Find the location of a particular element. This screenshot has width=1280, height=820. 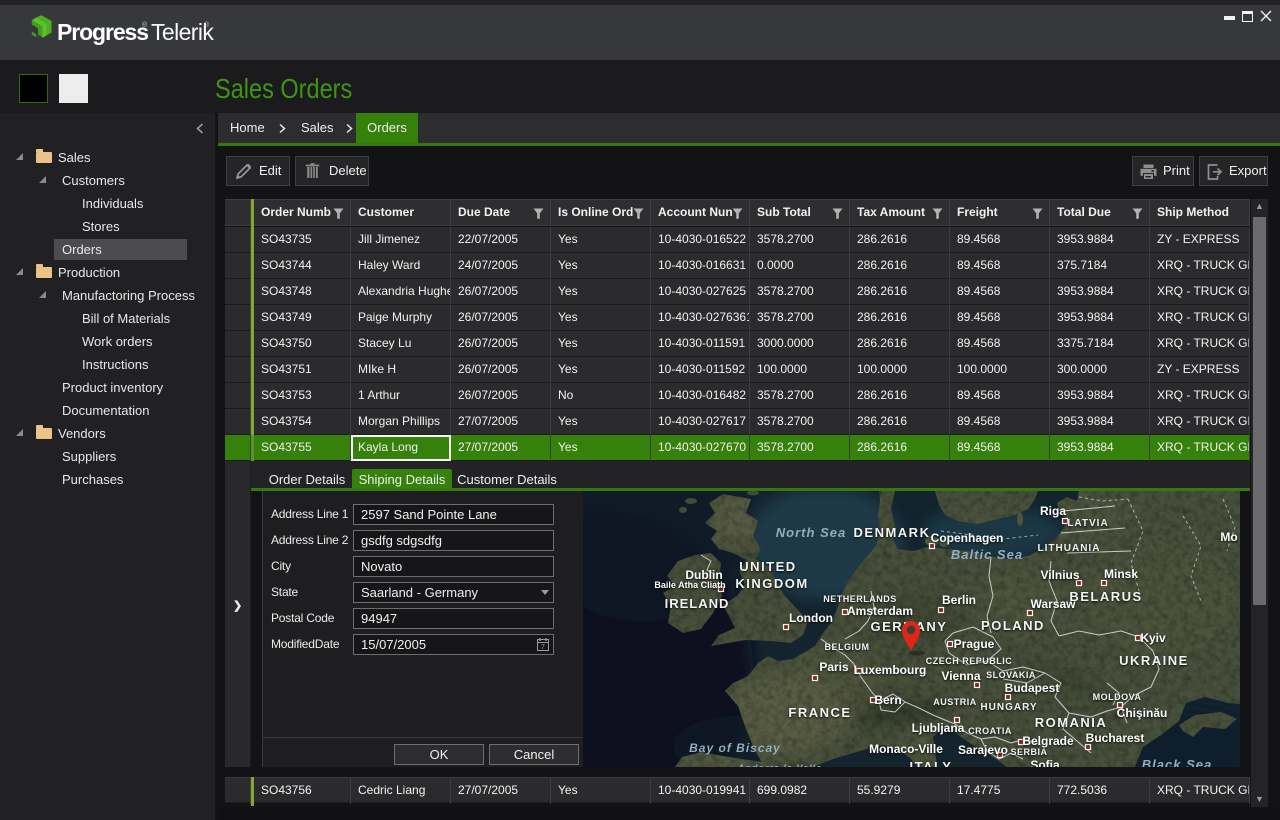

svg-text: DENMARK is located at coordinates (892, 532).